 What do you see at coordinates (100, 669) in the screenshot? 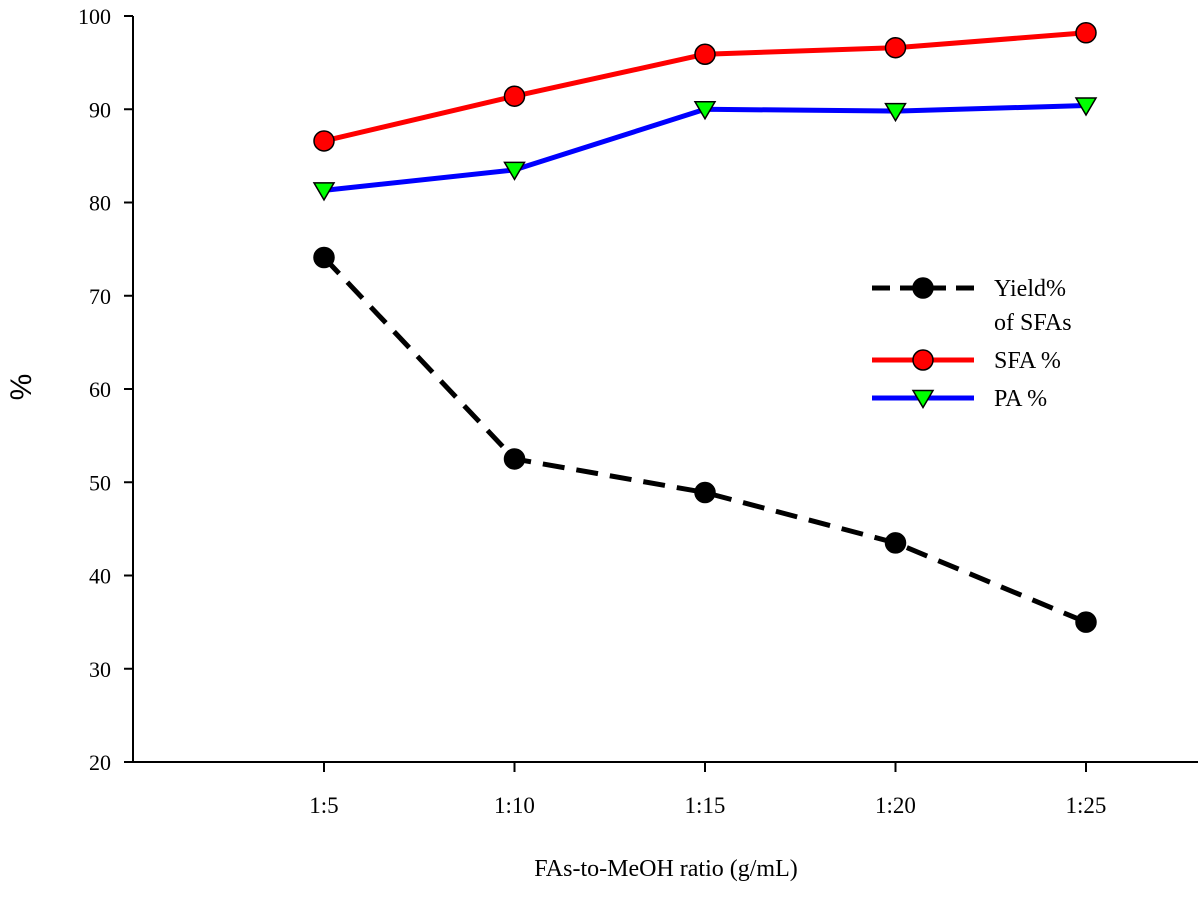
I see `y-tick-label: 30` at bounding box center [100, 669].